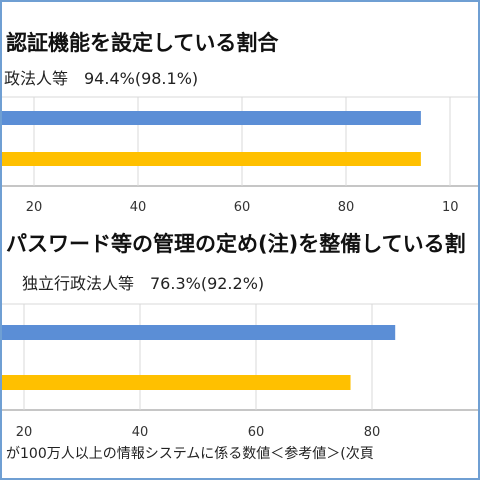  I want to click on chart-subtitle: 独立行政法人等 76.3%(92.2%), so click(143, 283).